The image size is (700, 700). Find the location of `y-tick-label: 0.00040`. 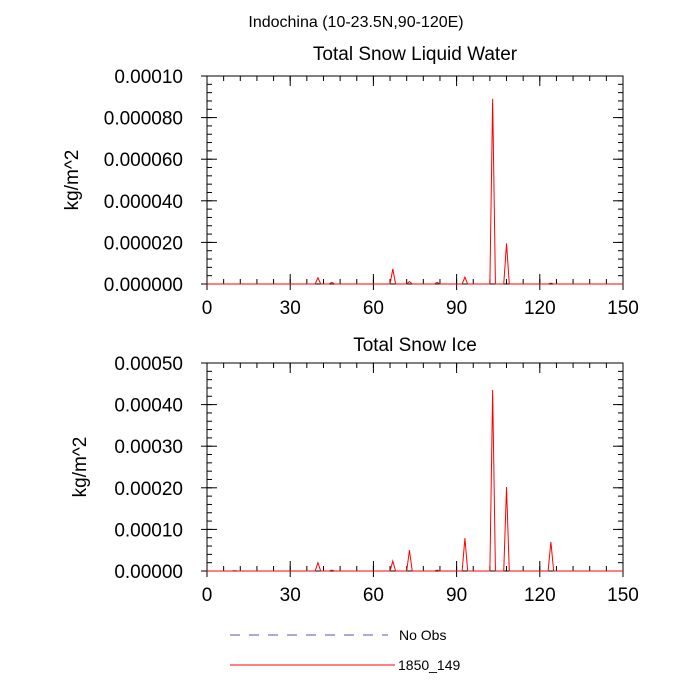

y-tick-label: 0.00040 is located at coordinates (148, 406).